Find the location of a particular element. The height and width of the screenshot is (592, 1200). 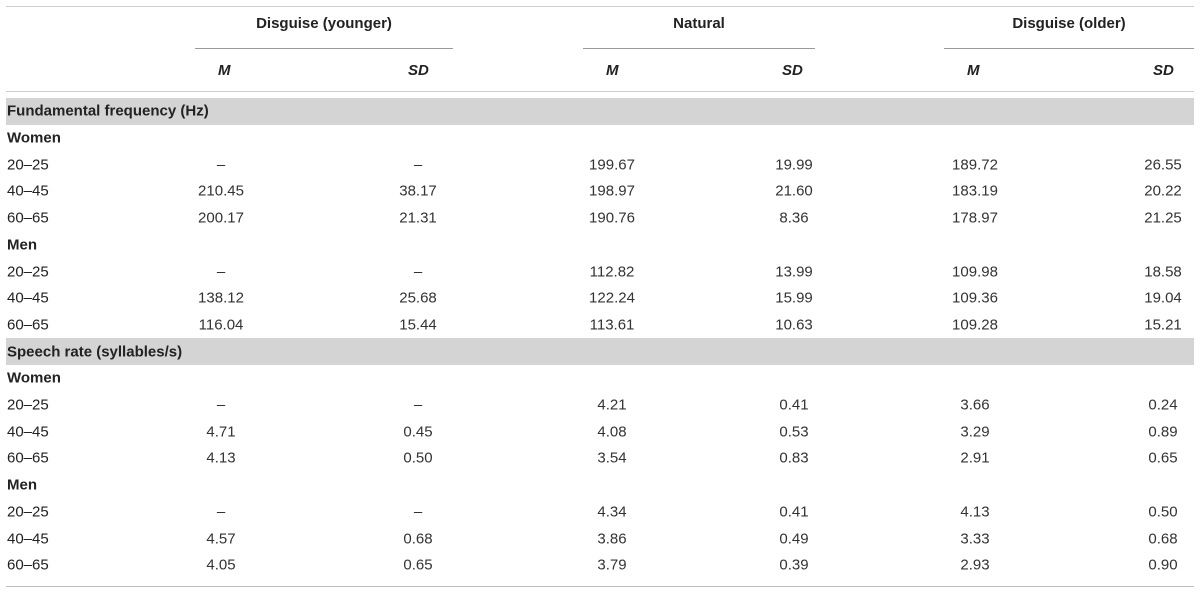

value-cell-m-disguise-older: 178.97 is located at coordinates (975, 218).